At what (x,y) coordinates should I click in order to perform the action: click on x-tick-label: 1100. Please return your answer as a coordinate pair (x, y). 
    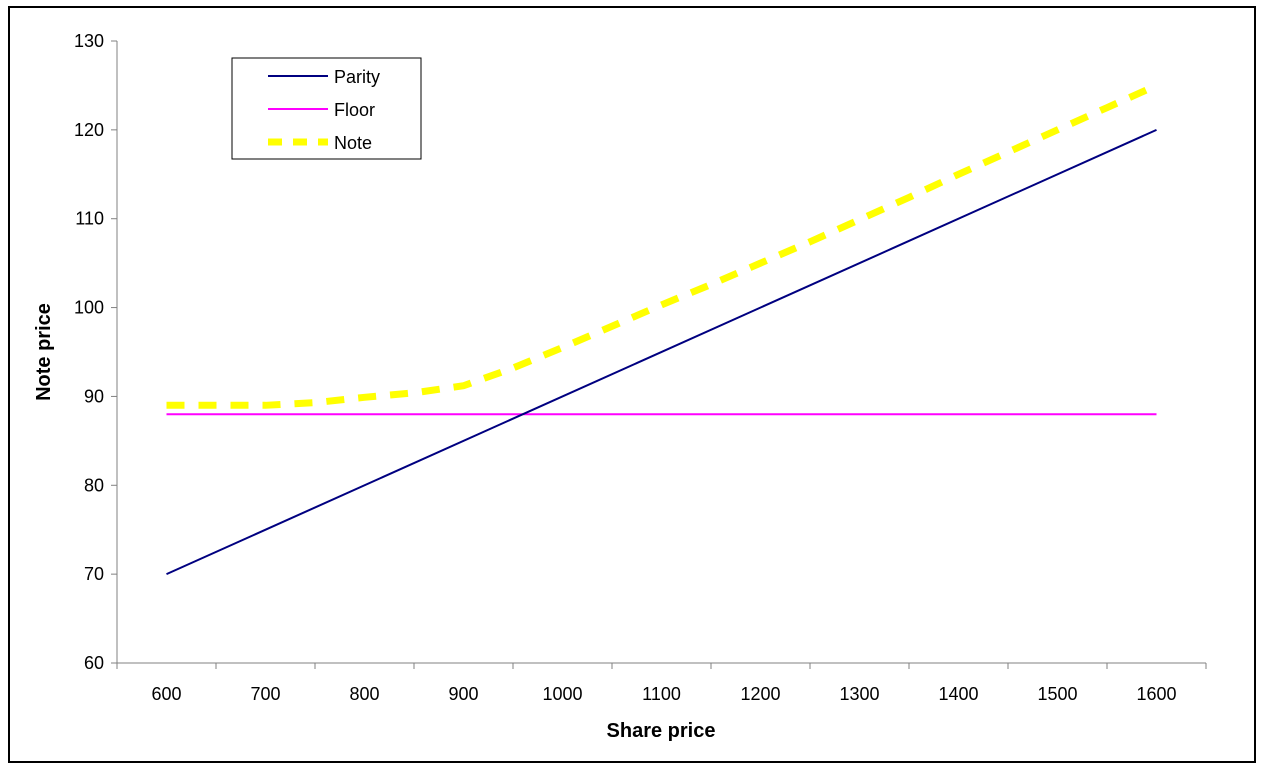
    Looking at the image, I should click on (661, 694).